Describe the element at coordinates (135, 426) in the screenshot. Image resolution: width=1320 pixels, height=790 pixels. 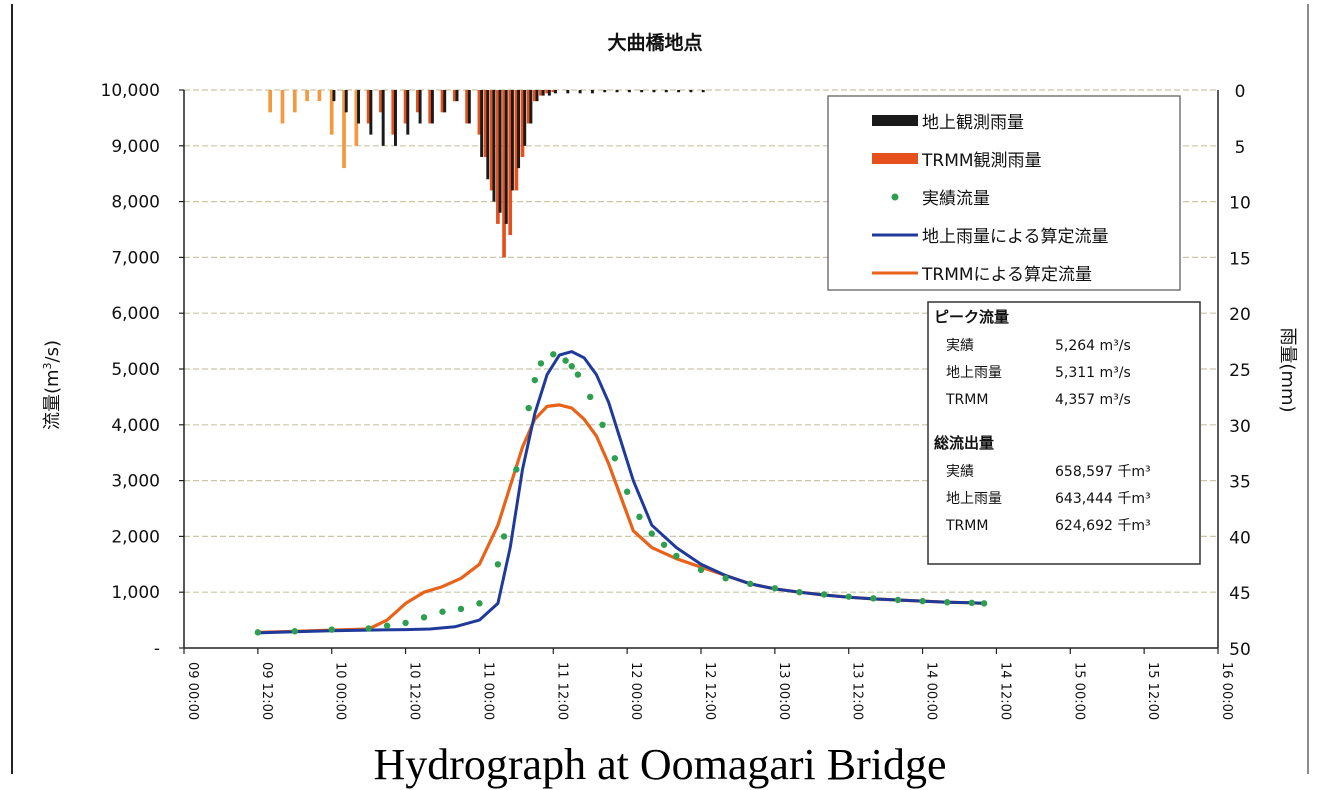
I see `y-tick-label: 4,000` at that location.